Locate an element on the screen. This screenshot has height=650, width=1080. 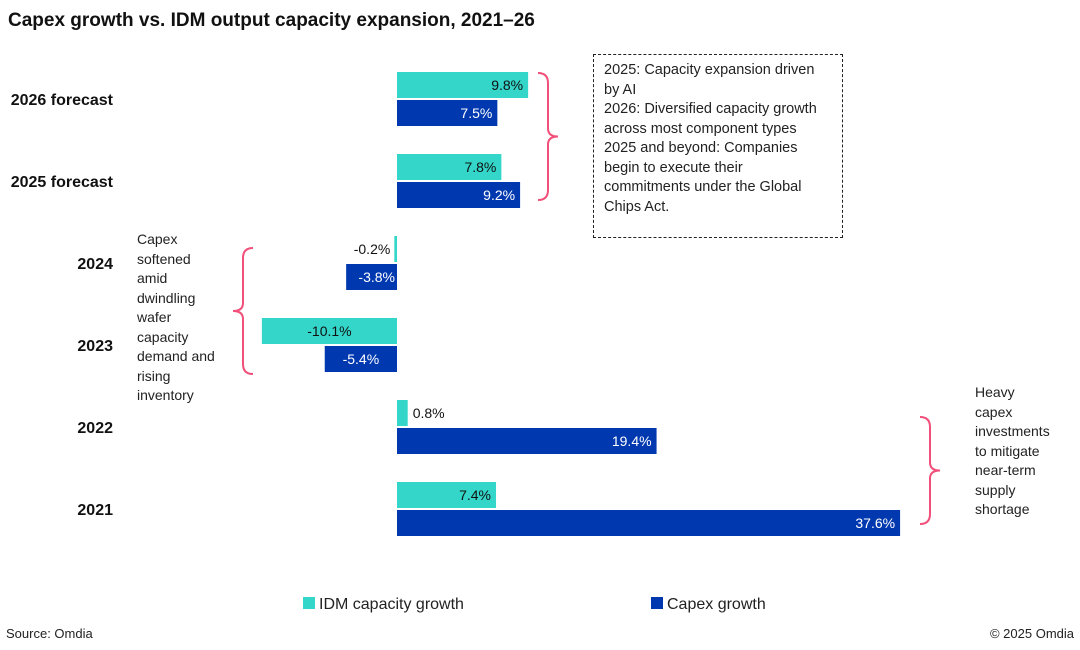
data-label: -0.2% is located at coordinates (372, 249).